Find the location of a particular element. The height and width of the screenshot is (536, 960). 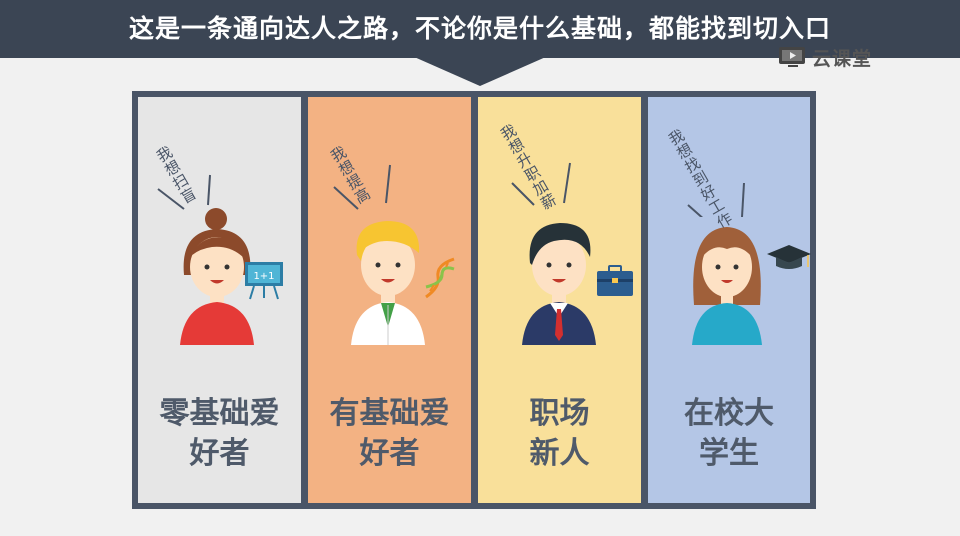

column-zero-basis: 我想扫盲 1+1 零基础爱 好者 is located at coordinates (219, 300).